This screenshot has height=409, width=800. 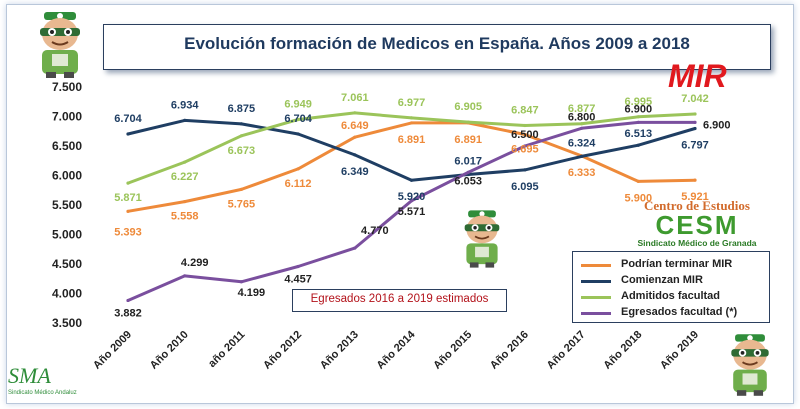 What do you see at coordinates (226, 349) in the screenshot?
I see `x-tick-label: año 2011` at bounding box center [226, 349].